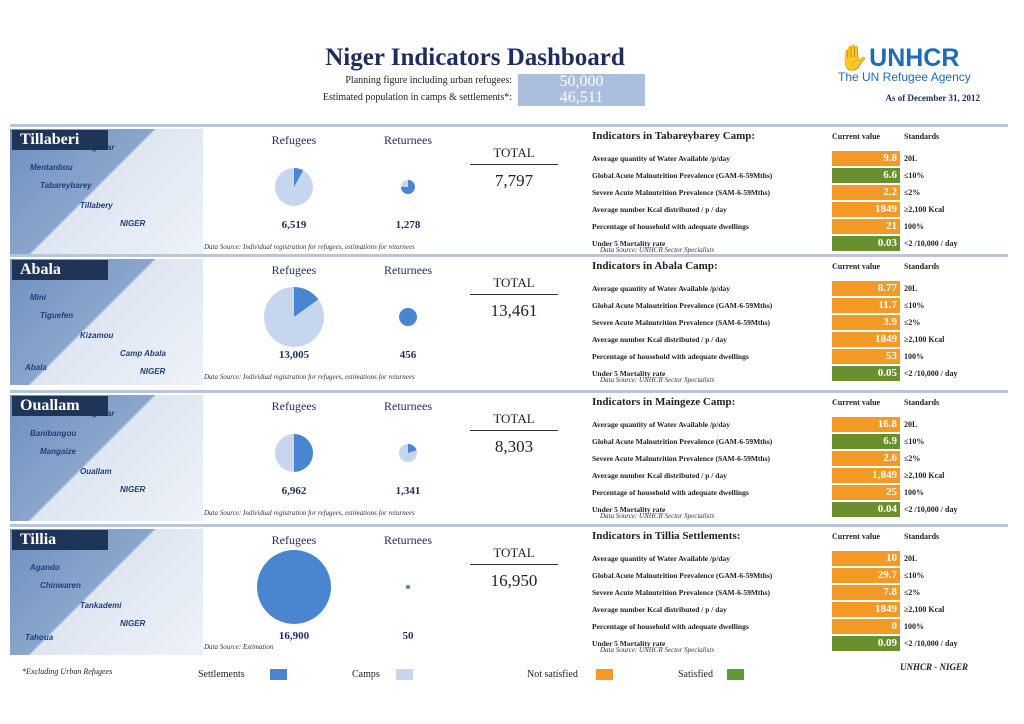 The image size is (1024, 724). What do you see at coordinates (60, 270) in the screenshot?
I see `region-title: Abala` at bounding box center [60, 270].